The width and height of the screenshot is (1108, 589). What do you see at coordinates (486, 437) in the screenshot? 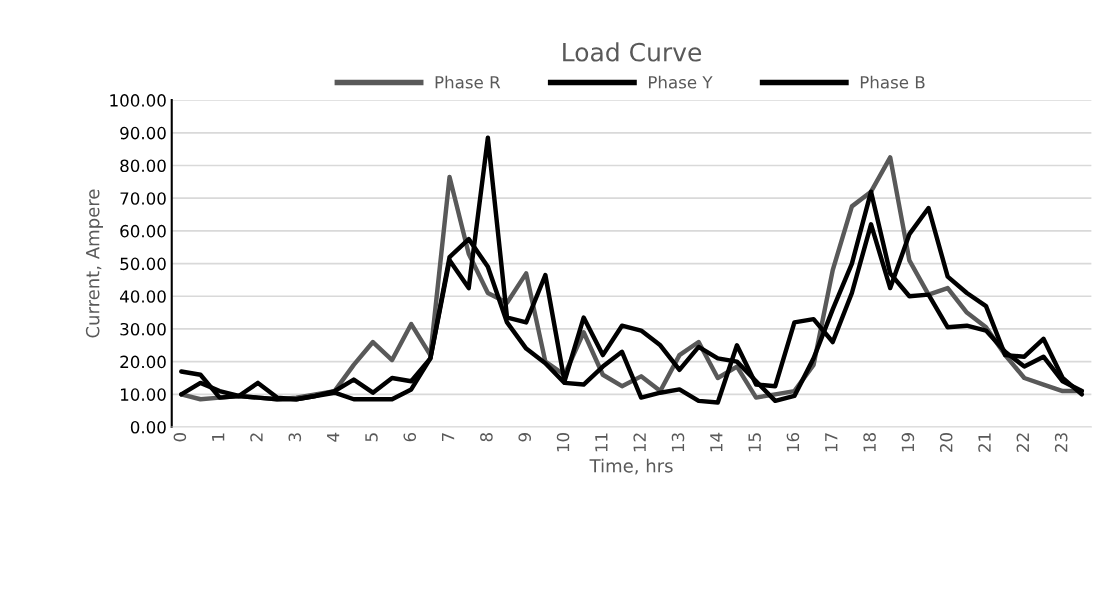
I see `x-tick-label: 8` at bounding box center [486, 437].